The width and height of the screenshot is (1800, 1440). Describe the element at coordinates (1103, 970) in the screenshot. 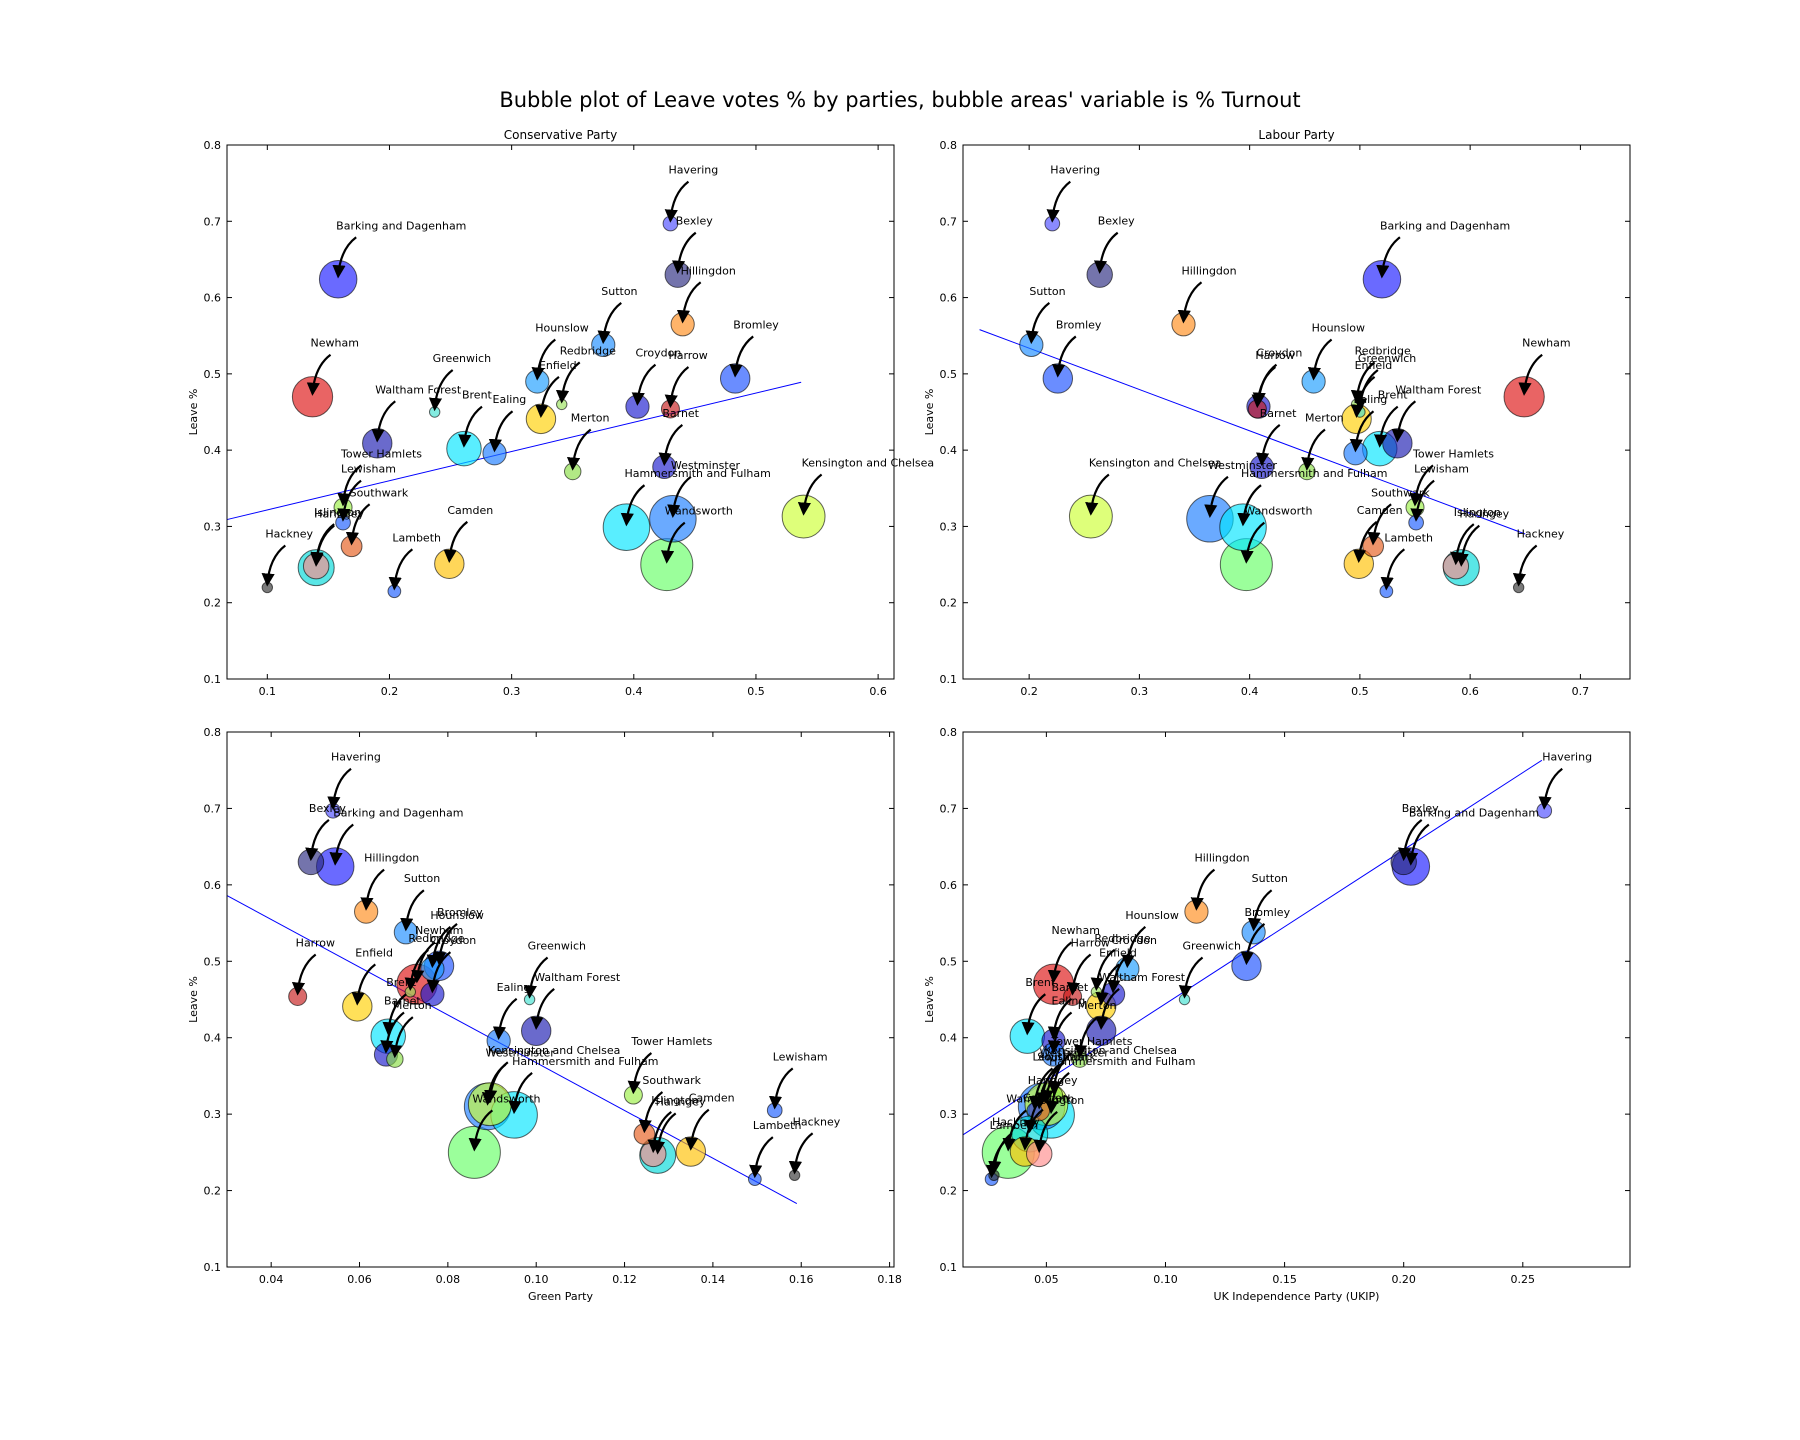

I see `annotation-arrow-redbridge` at that location.